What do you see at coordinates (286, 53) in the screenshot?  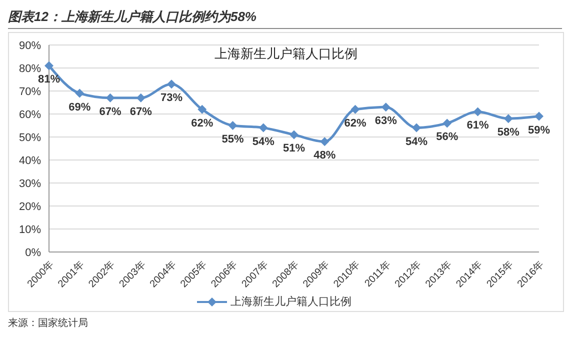 I see `chart-subtitle: 上海新生儿户籍人口比例` at bounding box center [286, 53].